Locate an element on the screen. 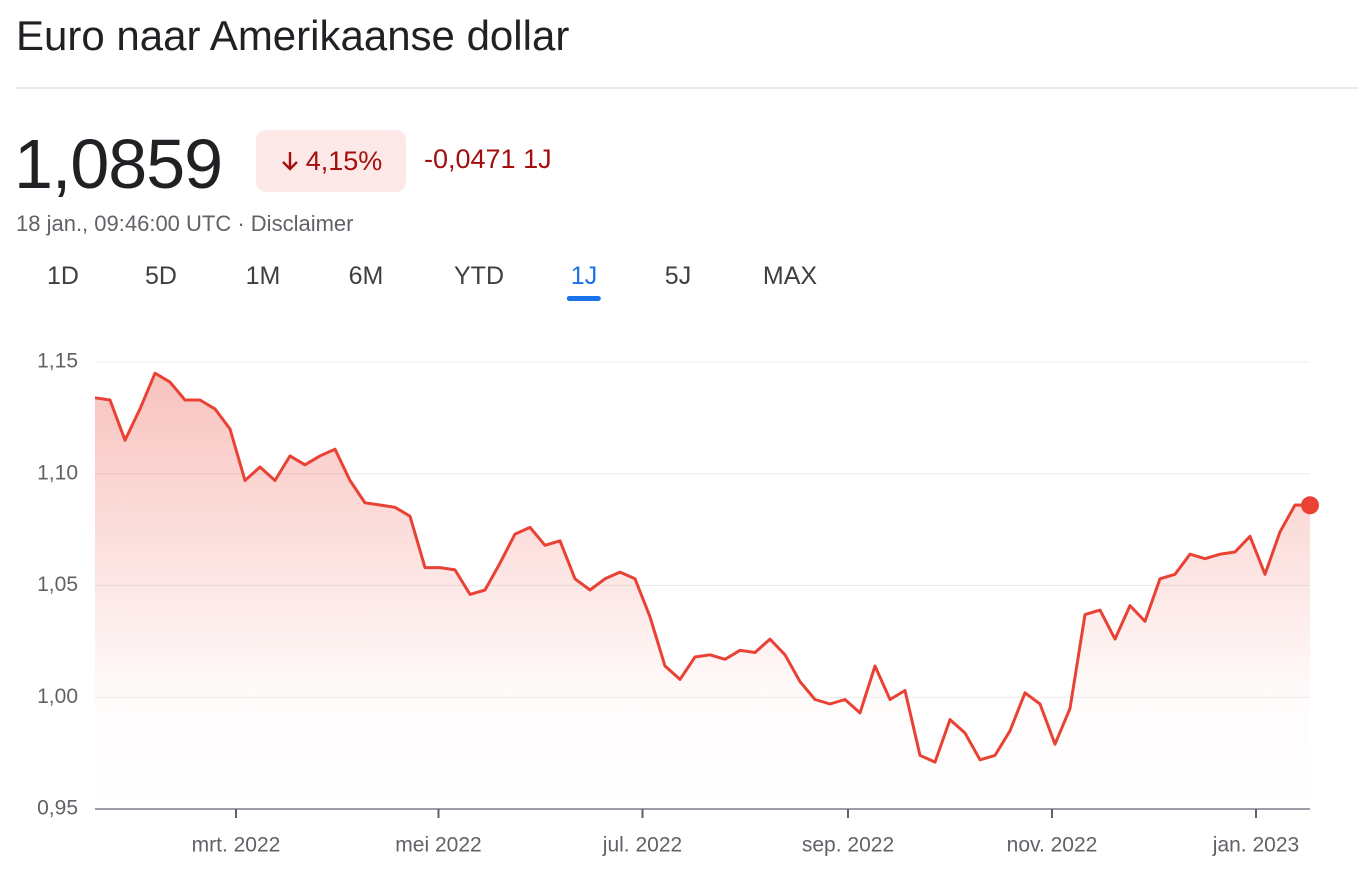  y-tick-label: 0,95 is located at coordinates (57, 808).